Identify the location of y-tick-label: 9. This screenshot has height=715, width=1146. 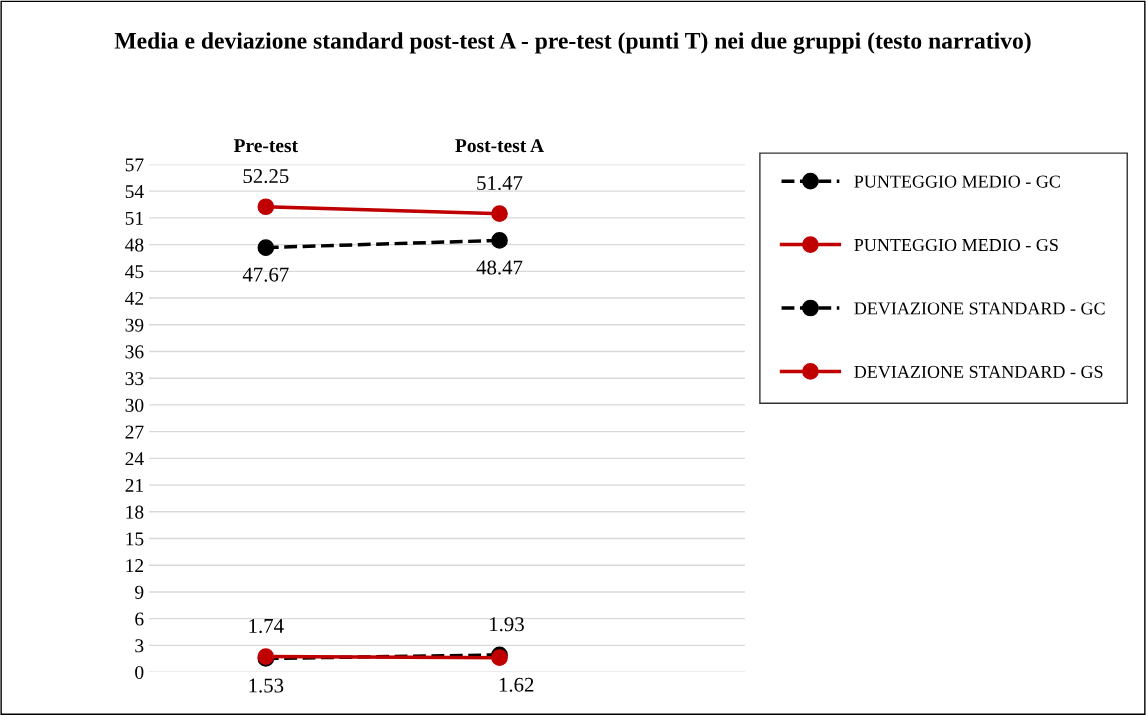
(139, 592).